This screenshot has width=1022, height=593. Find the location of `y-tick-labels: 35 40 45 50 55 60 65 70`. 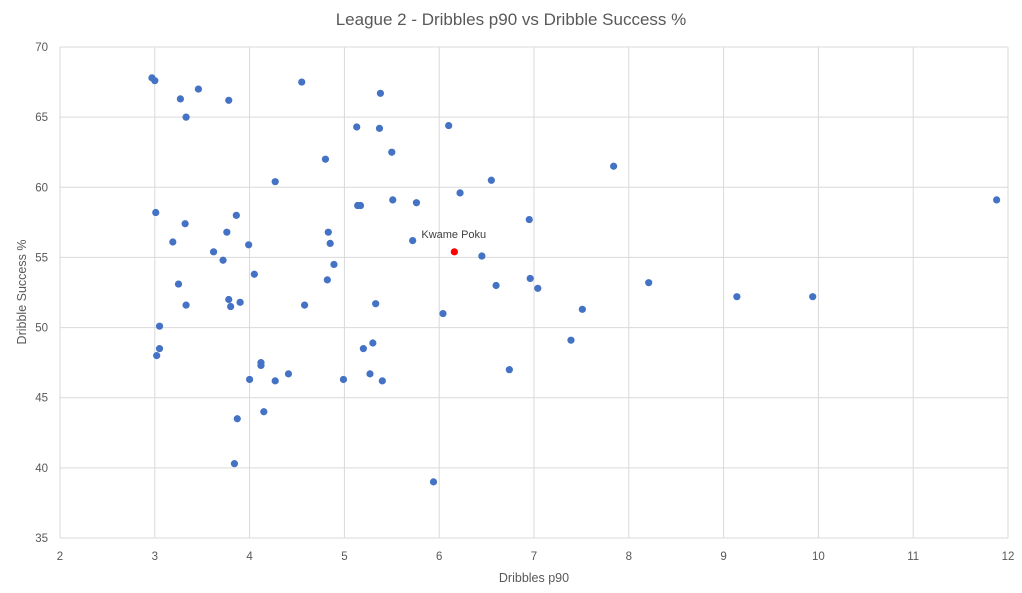

y-tick-labels: 35 40 45 50 55 60 65 70 is located at coordinates (41, 293).